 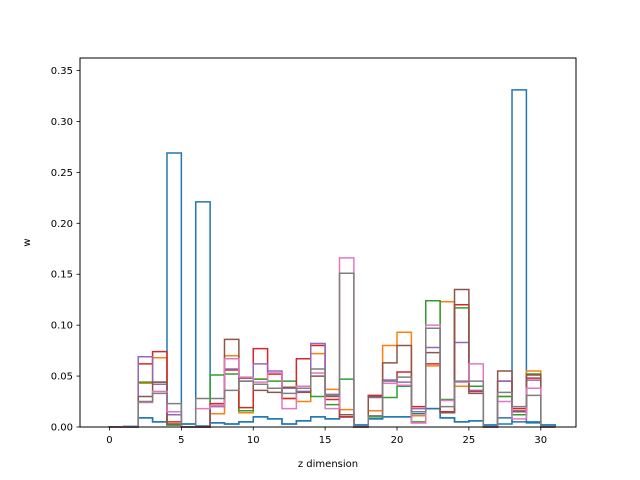 What do you see at coordinates (62, 428) in the screenshot?
I see `y-tick-label: 0.00` at bounding box center [62, 428].